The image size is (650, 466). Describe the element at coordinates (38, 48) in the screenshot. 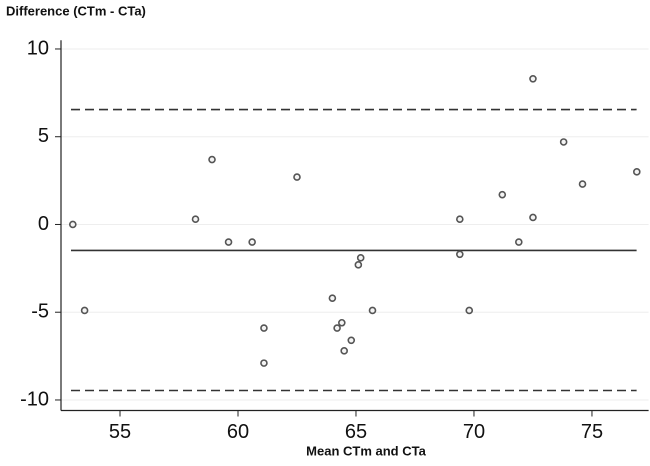

I see `y-tick-label: 10` at that location.